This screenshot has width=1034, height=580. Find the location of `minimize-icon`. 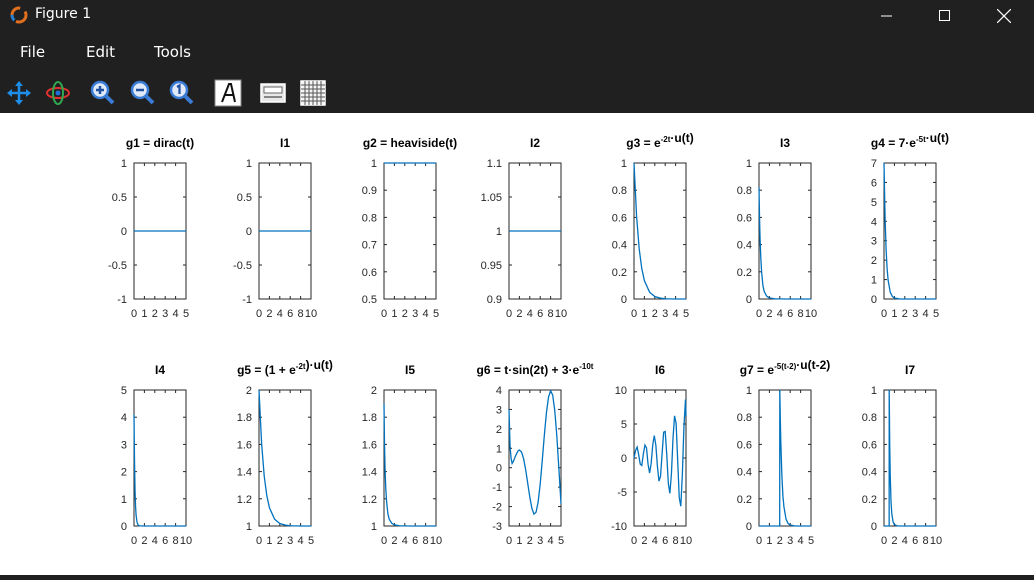

minimize-icon is located at coordinates (886, 15).